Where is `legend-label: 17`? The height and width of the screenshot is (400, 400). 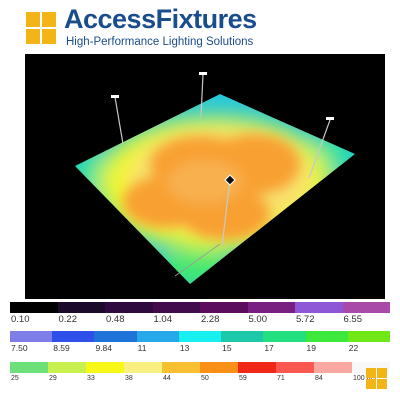
legend-label: 17 is located at coordinates (269, 348).